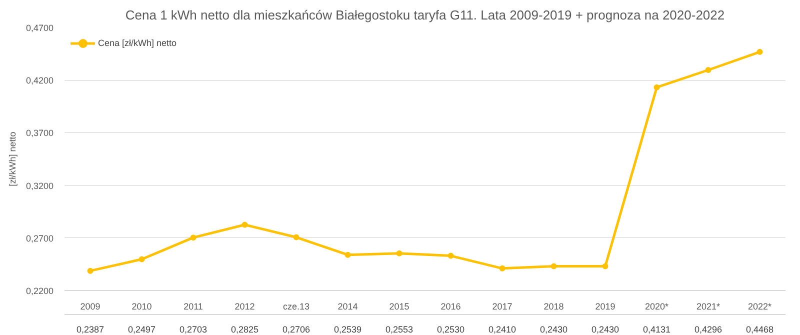 The height and width of the screenshot is (335, 800). I want to click on data-label: 0,4296, so click(708, 329).